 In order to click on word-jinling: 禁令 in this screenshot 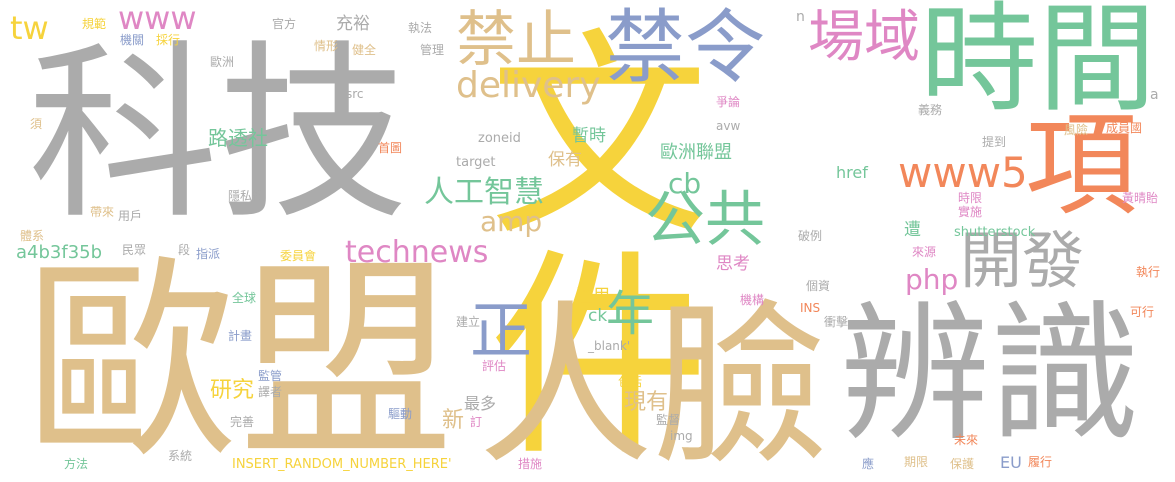, I will do `click(685, 47)`.